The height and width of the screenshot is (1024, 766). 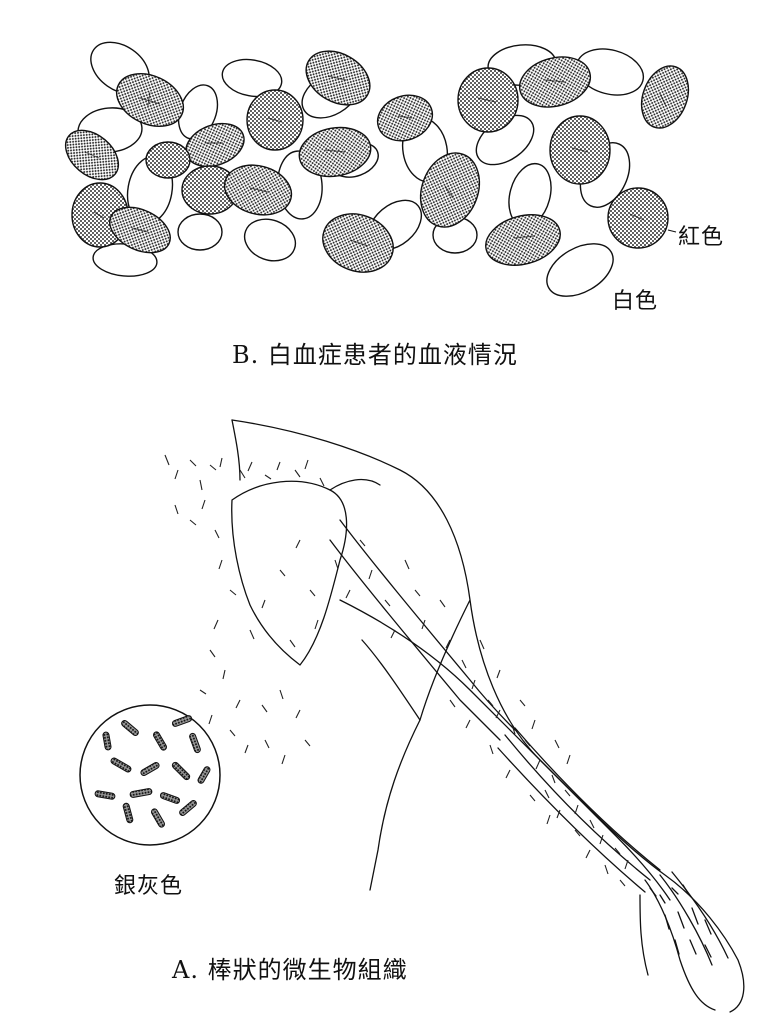 I want to click on caption-figure-b: B. 白血症患者的血液情況, so click(x=375, y=355).